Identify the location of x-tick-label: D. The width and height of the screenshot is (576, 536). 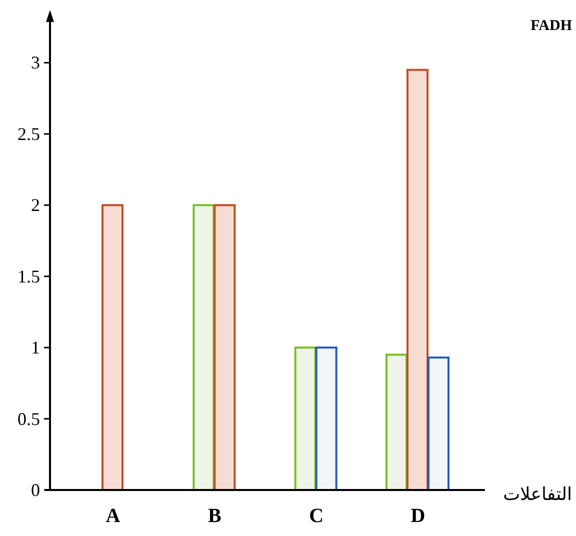
(418, 516).